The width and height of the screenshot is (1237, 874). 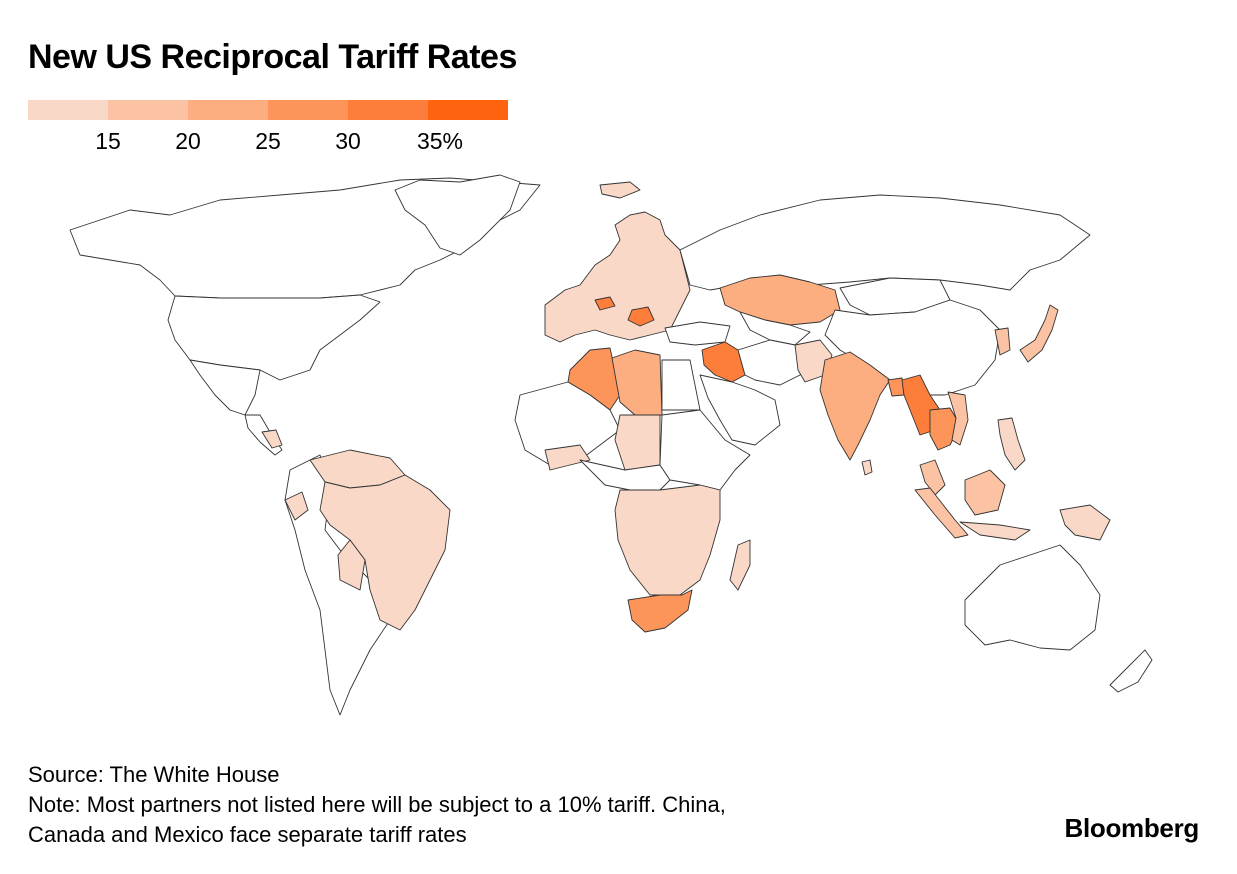 What do you see at coordinates (108, 141) in the screenshot?
I see `legend-label-15: 15` at bounding box center [108, 141].